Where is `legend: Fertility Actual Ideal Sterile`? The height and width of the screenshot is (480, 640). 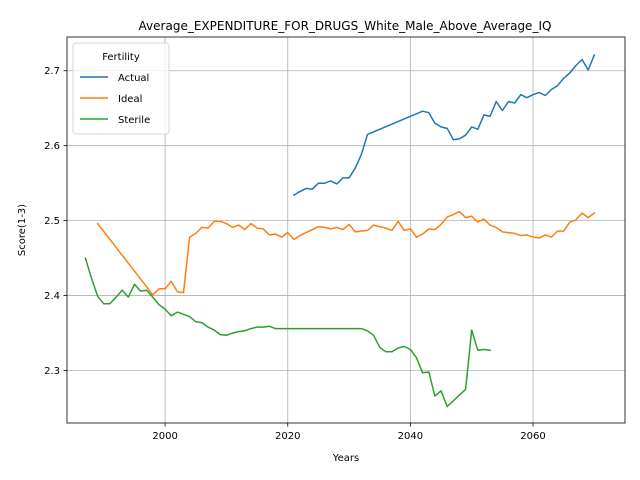 legend: Fertility Actual Ideal Sterile is located at coordinates (121, 88).